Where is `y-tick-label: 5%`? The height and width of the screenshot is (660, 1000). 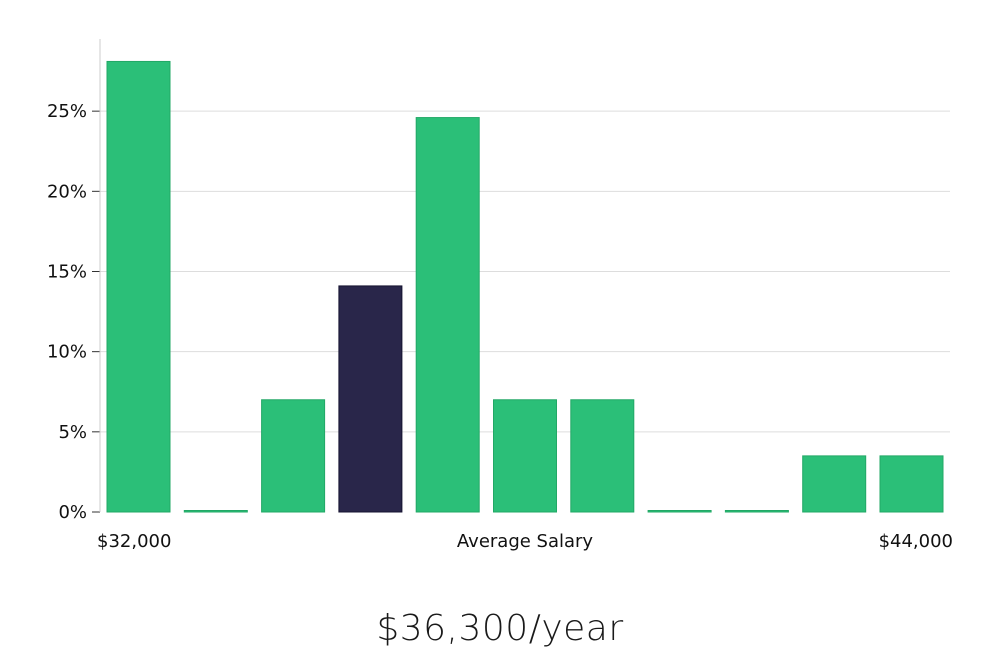 y-tick-label: 5% is located at coordinates (72, 432).